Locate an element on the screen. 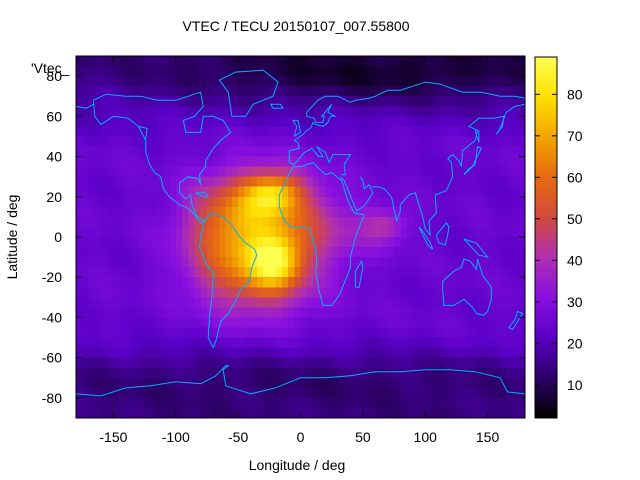  colorbar: 10 20 30 40 50 60 70 80 is located at coordinates (558, 237).